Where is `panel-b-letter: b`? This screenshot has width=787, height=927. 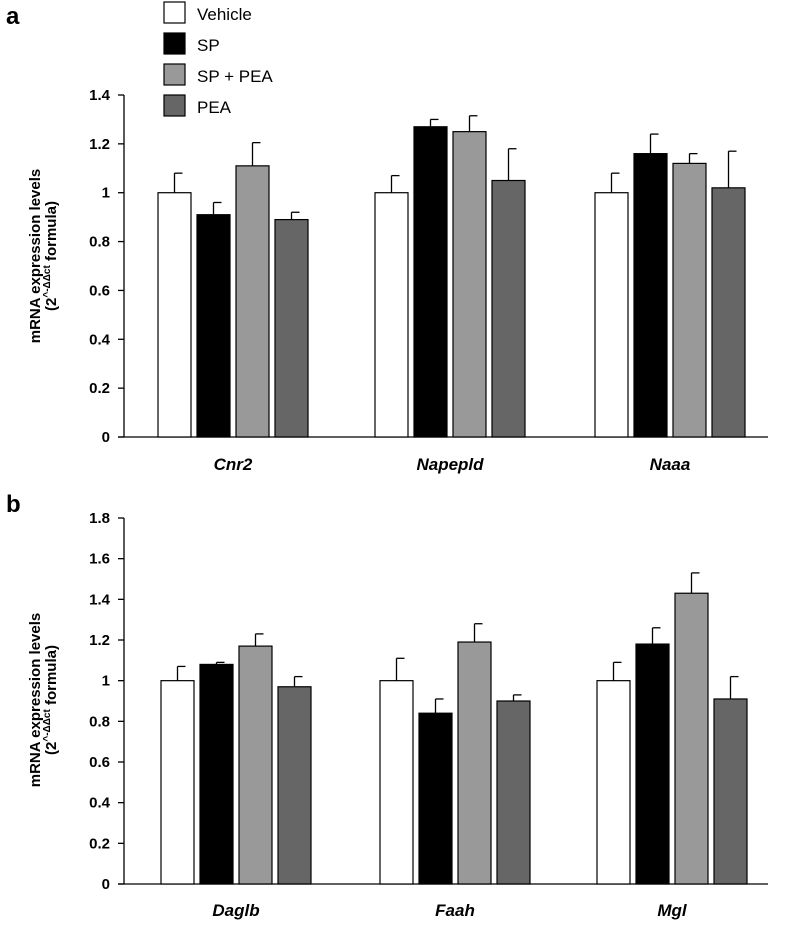
panel-b-letter: b is located at coordinates (13, 504).